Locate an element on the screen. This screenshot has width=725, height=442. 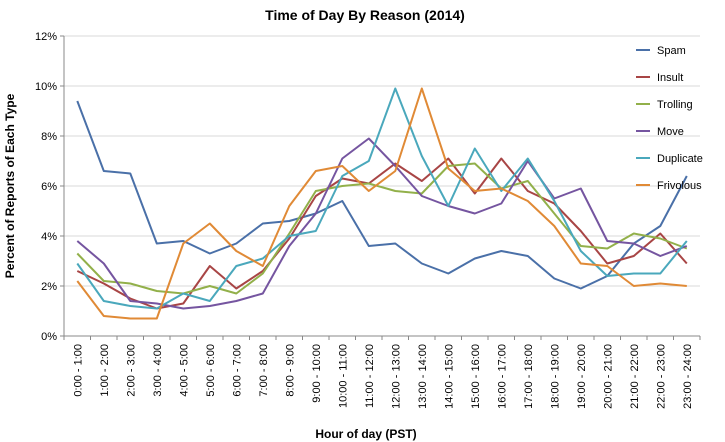
y-tick-label: 10% is located at coordinates (46, 87).